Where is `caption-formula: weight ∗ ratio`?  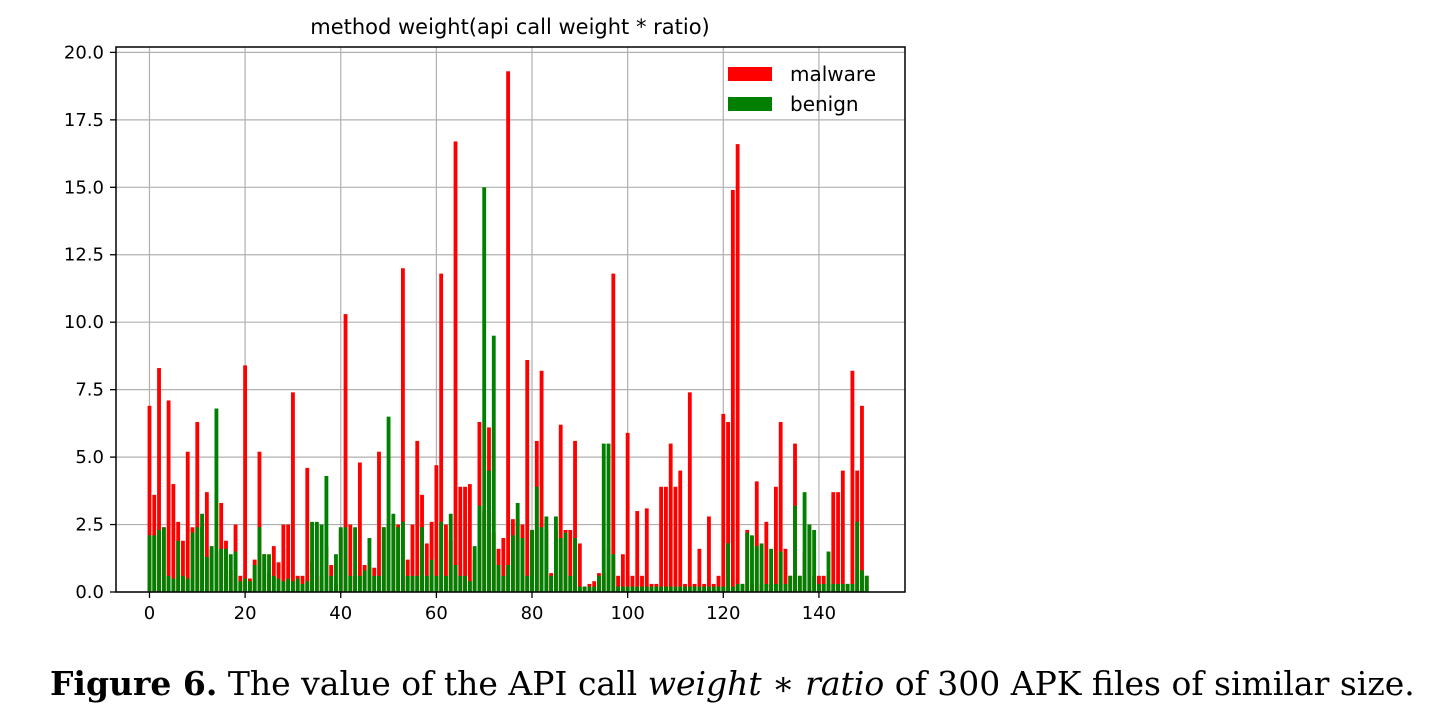
caption-formula: weight ∗ ratio is located at coordinates (766, 683).